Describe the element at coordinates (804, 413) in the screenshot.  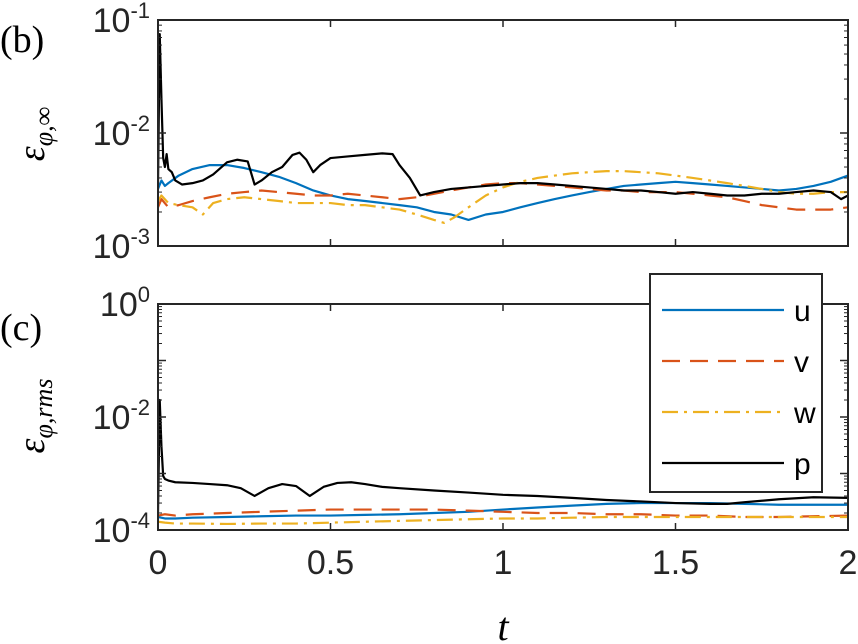
I see `legend-label-w: w` at that location.